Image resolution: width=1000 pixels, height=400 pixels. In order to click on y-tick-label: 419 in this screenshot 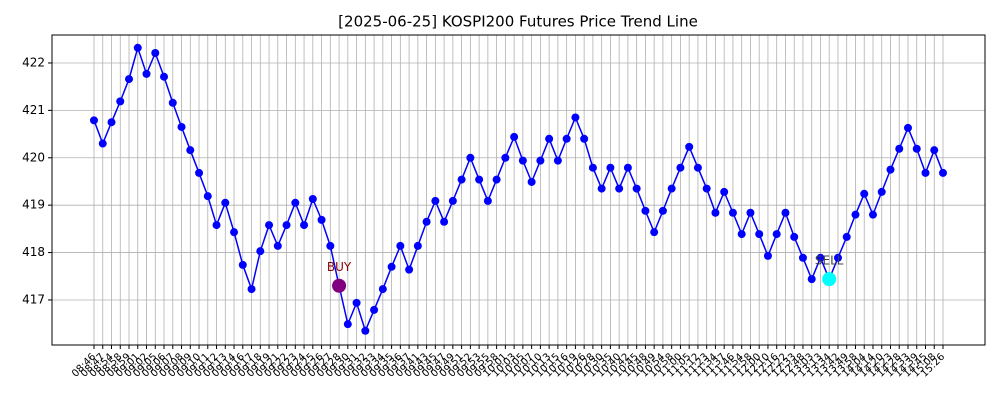, I will do `click(33, 205)`.